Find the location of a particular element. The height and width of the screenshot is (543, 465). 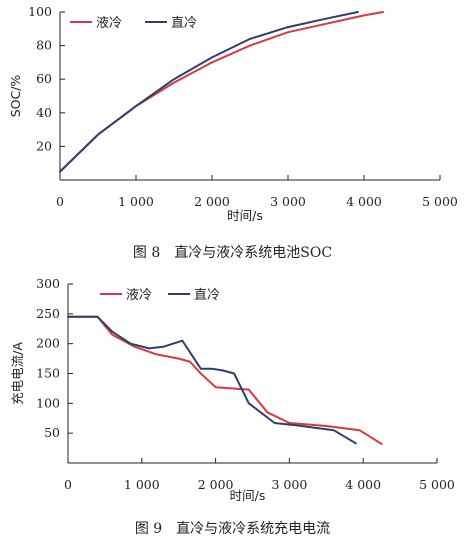

soc-y-tick-label: 20 is located at coordinates (44, 145).